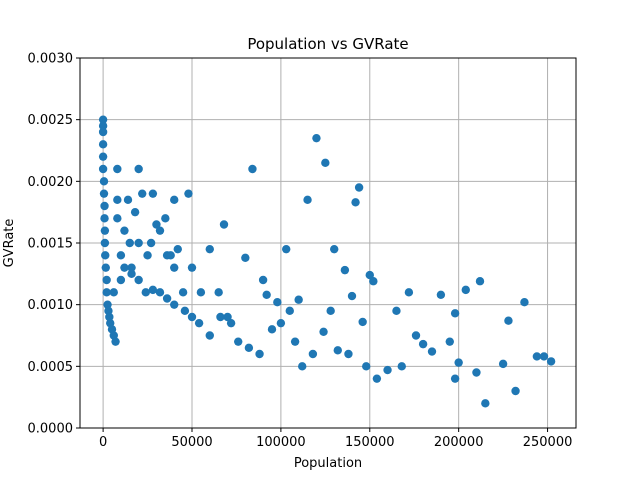  Describe the element at coordinates (191, 442) in the screenshot. I see `x-tick-label: 50000` at that location.